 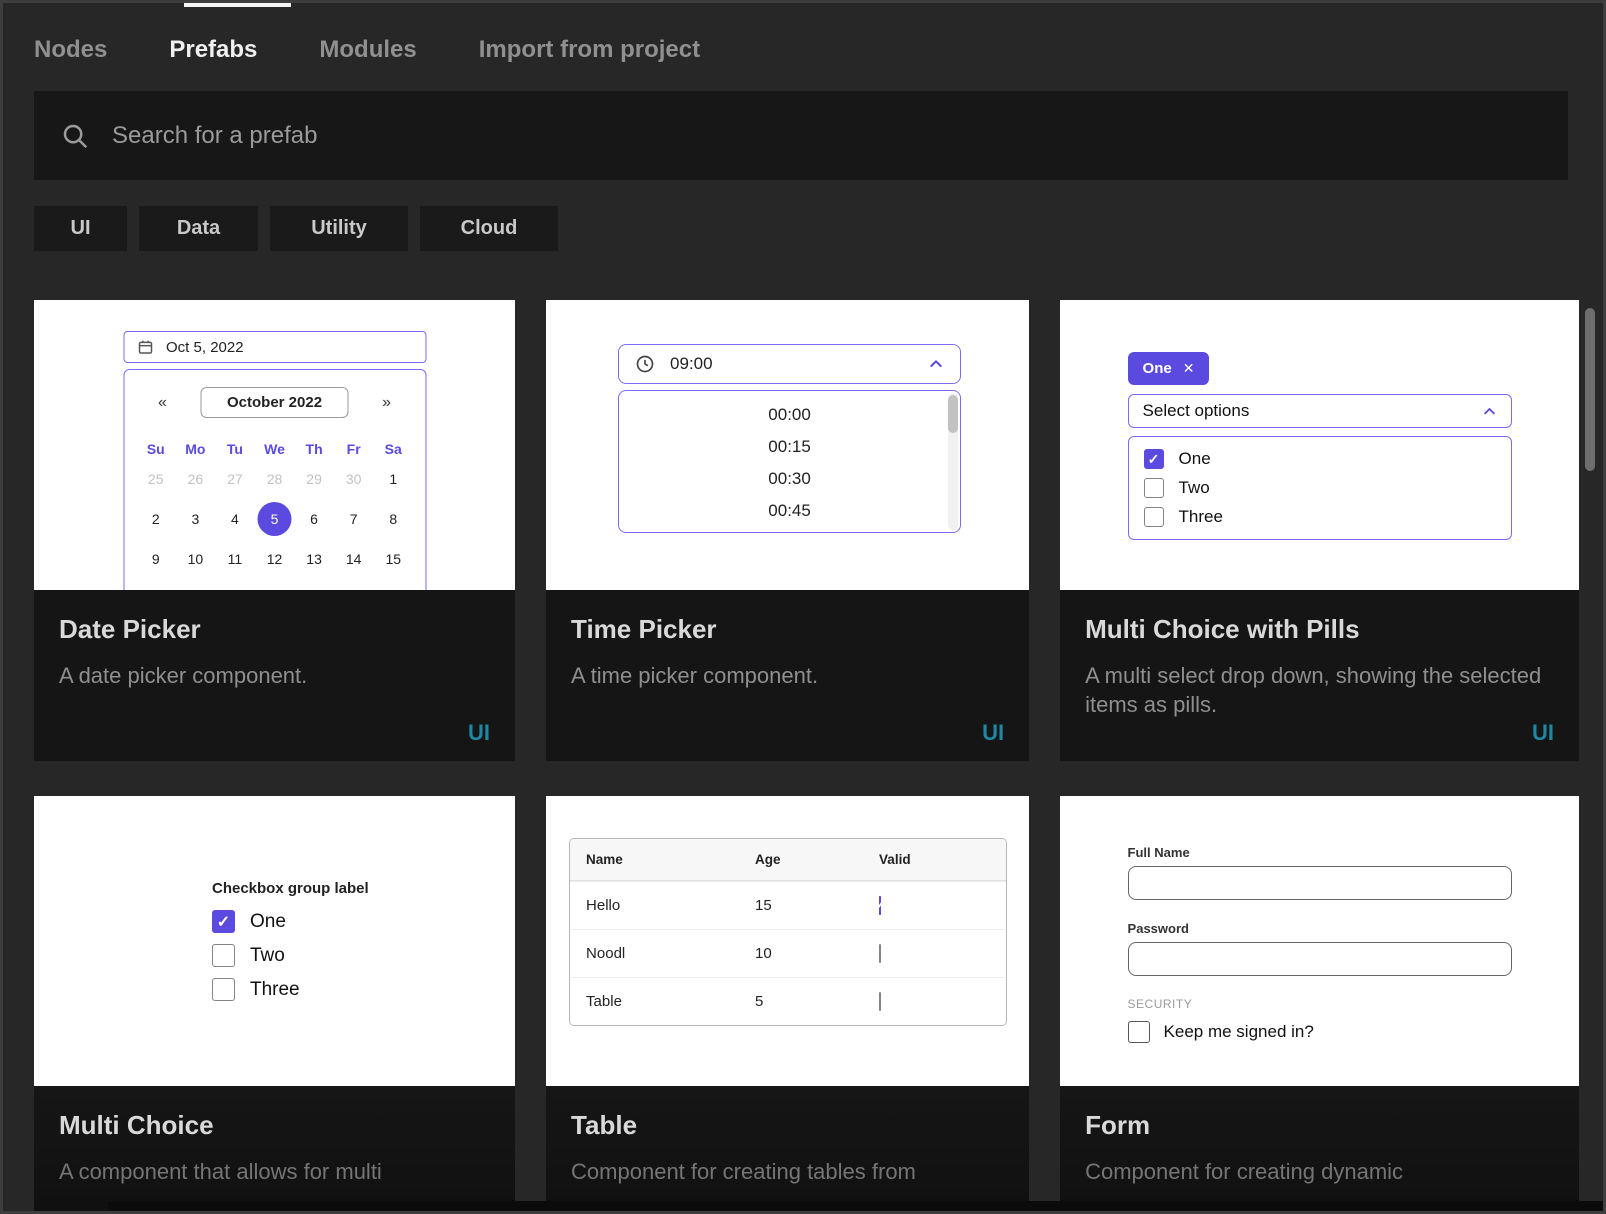 What do you see at coordinates (788, 675) in the screenshot?
I see `card-info: Time Picker A time picker component. UI` at bounding box center [788, 675].